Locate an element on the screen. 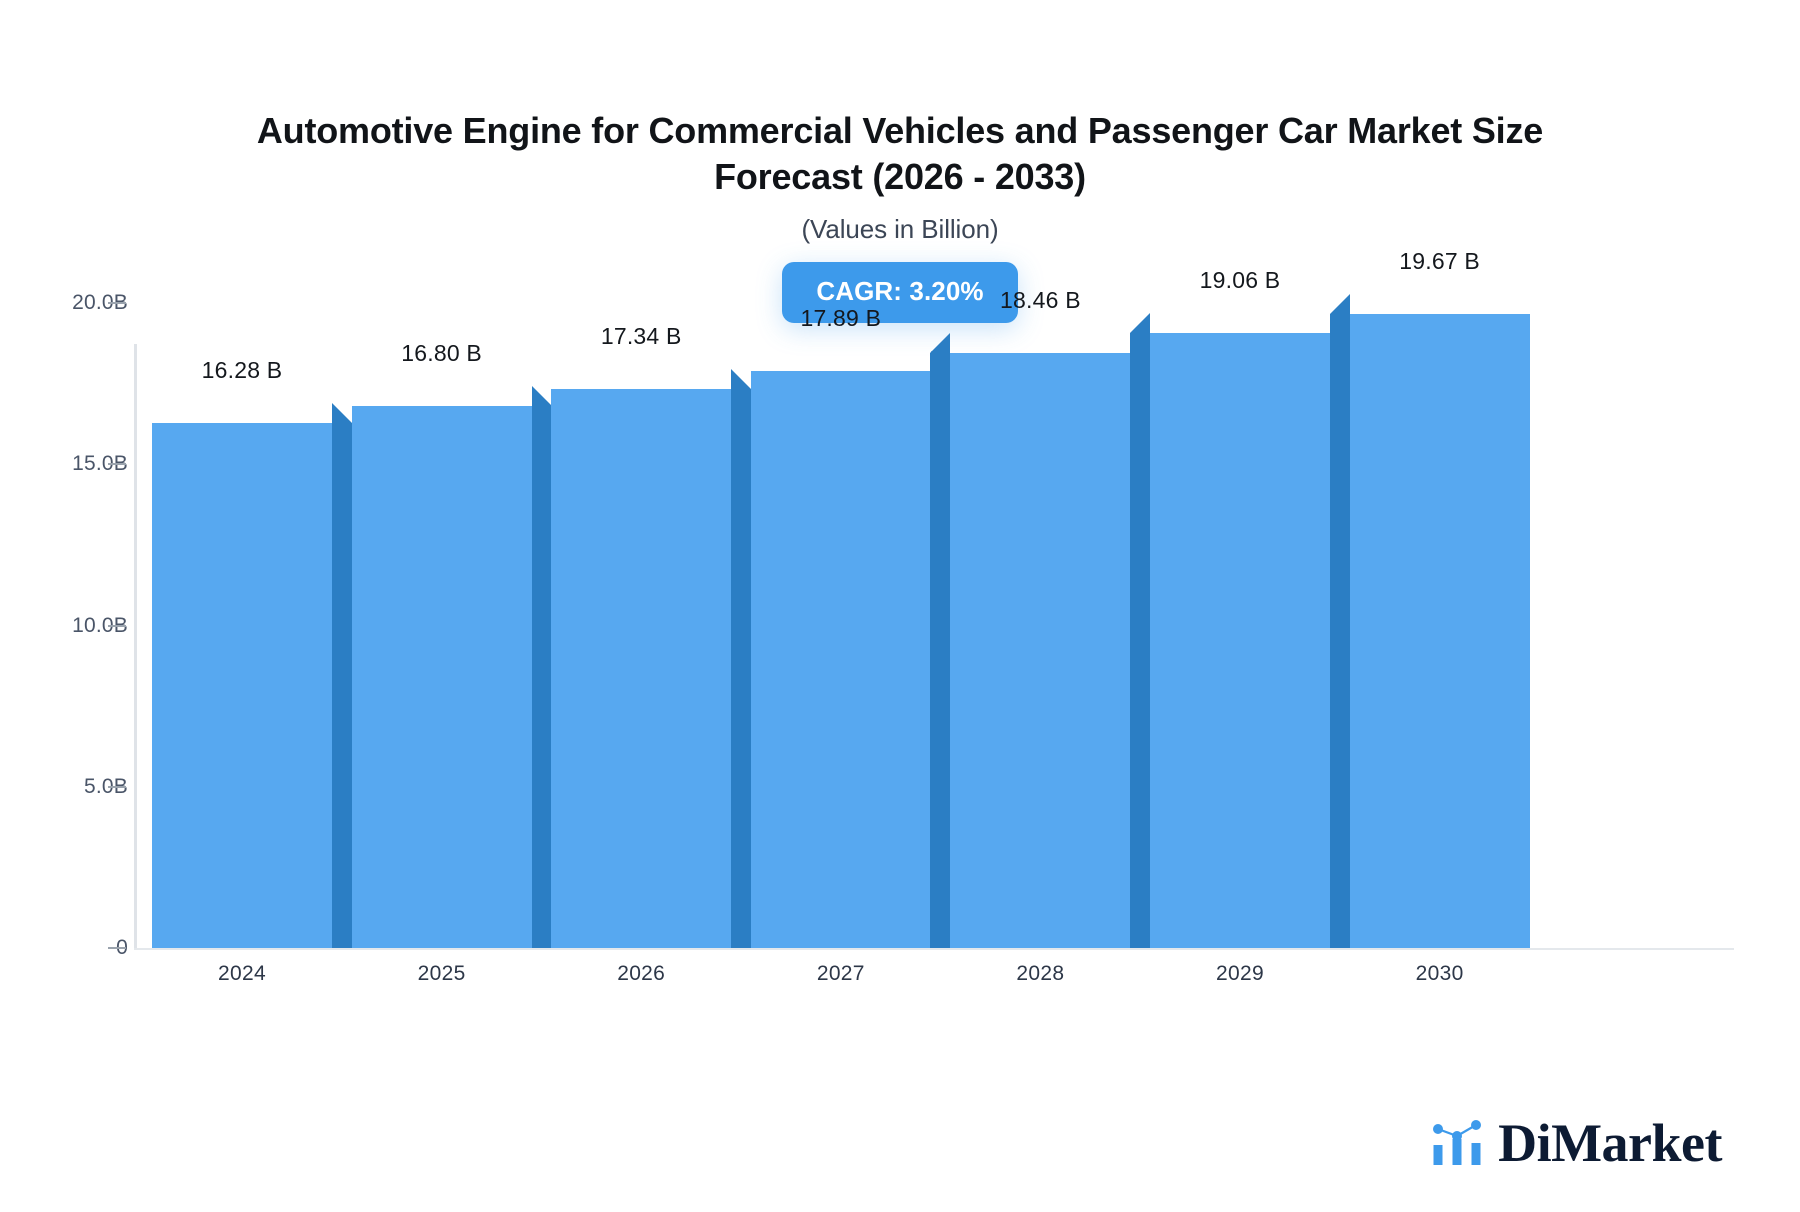 This screenshot has height=1212, width=1800. bar-2024 is located at coordinates (252, 675).